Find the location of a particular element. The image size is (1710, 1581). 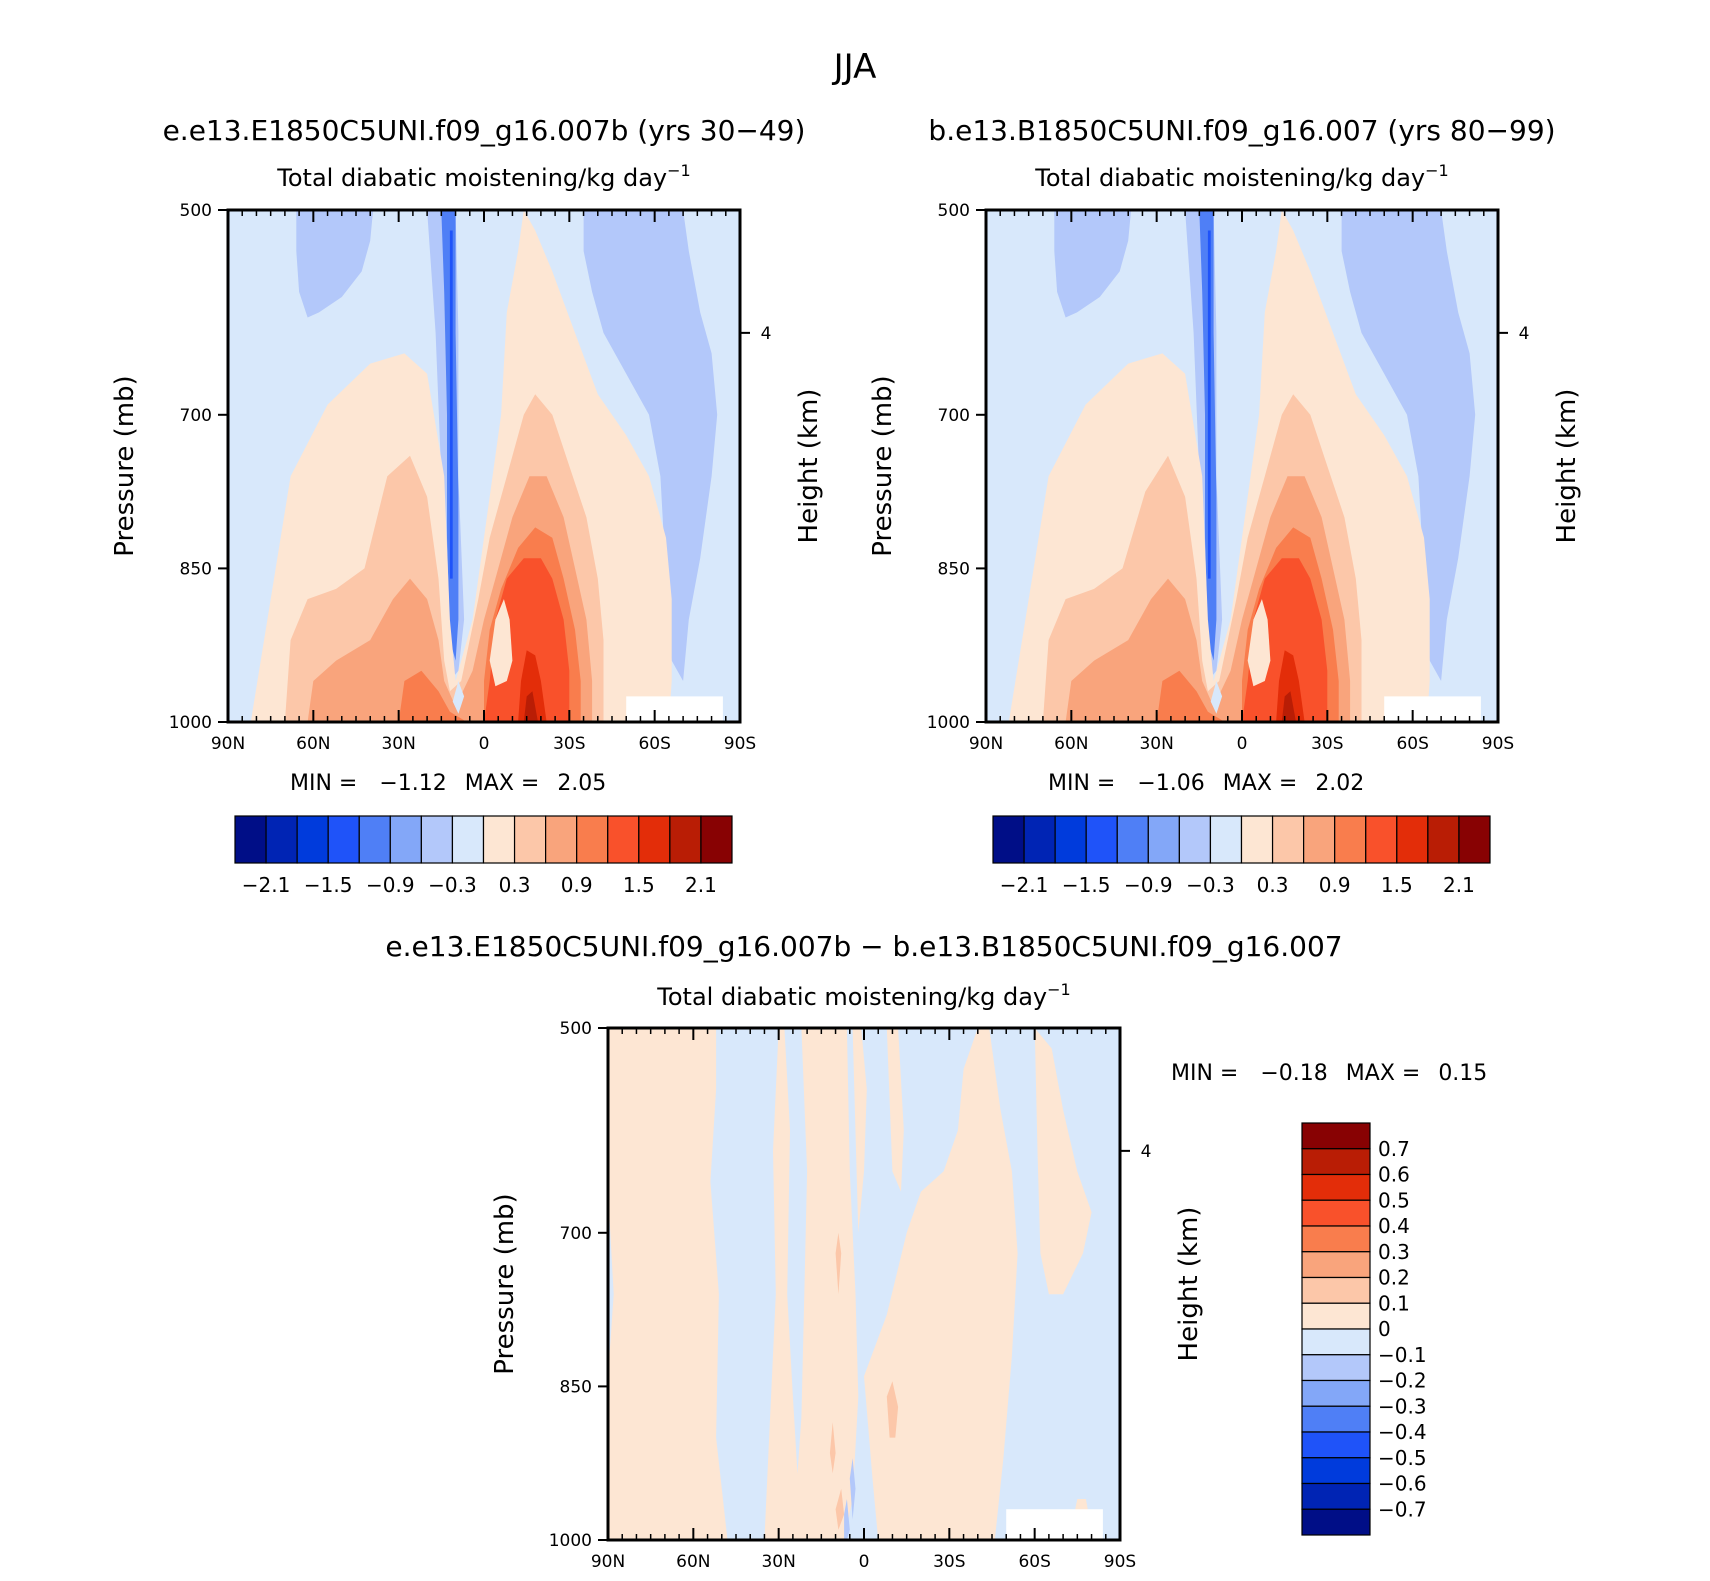

min-value: −1.12 is located at coordinates (412, 783).